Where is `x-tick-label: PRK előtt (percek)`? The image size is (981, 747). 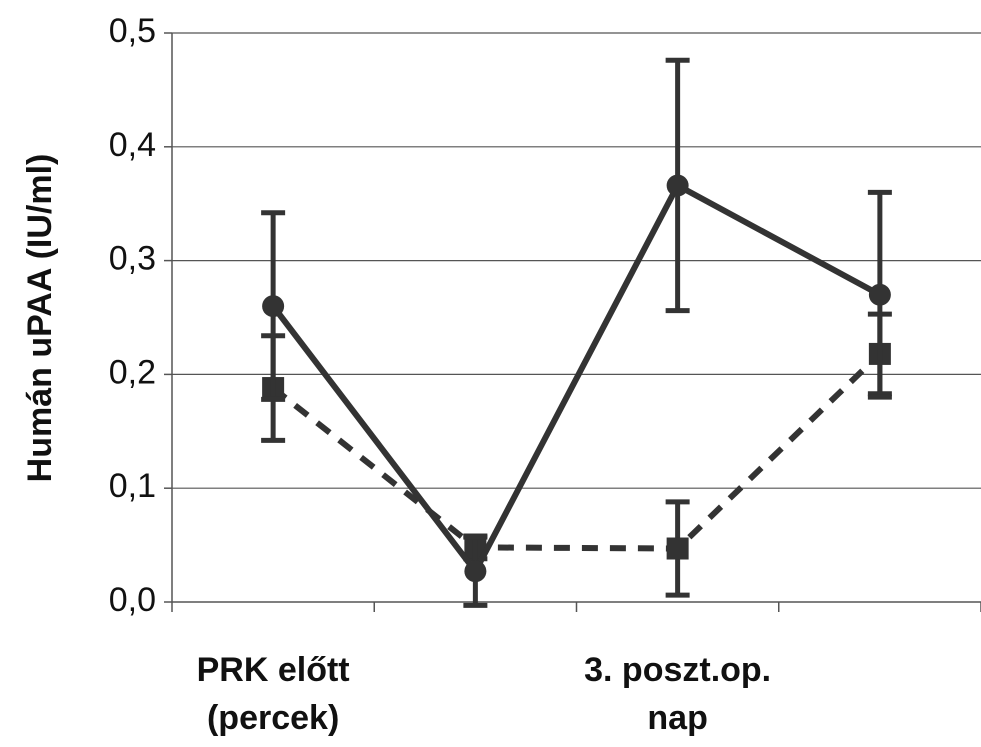 x-tick-label: PRK előtt (percek) is located at coordinates (273, 694).